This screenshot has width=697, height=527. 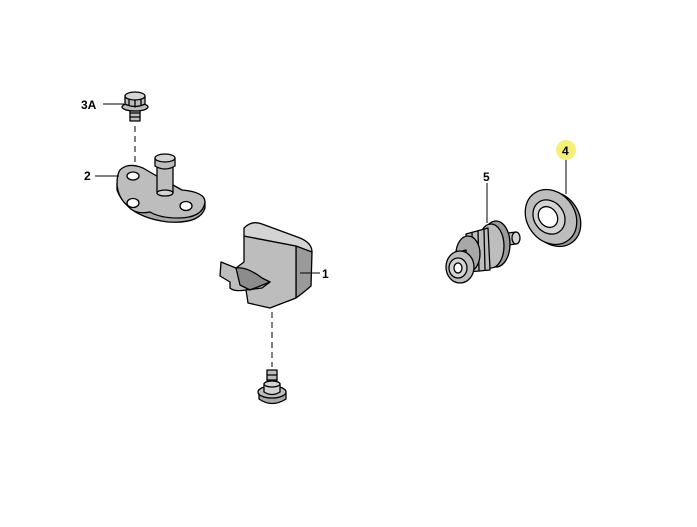 What do you see at coordinates (89, 105) in the screenshot?
I see `callout-3a: 3A` at bounding box center [89, 105].